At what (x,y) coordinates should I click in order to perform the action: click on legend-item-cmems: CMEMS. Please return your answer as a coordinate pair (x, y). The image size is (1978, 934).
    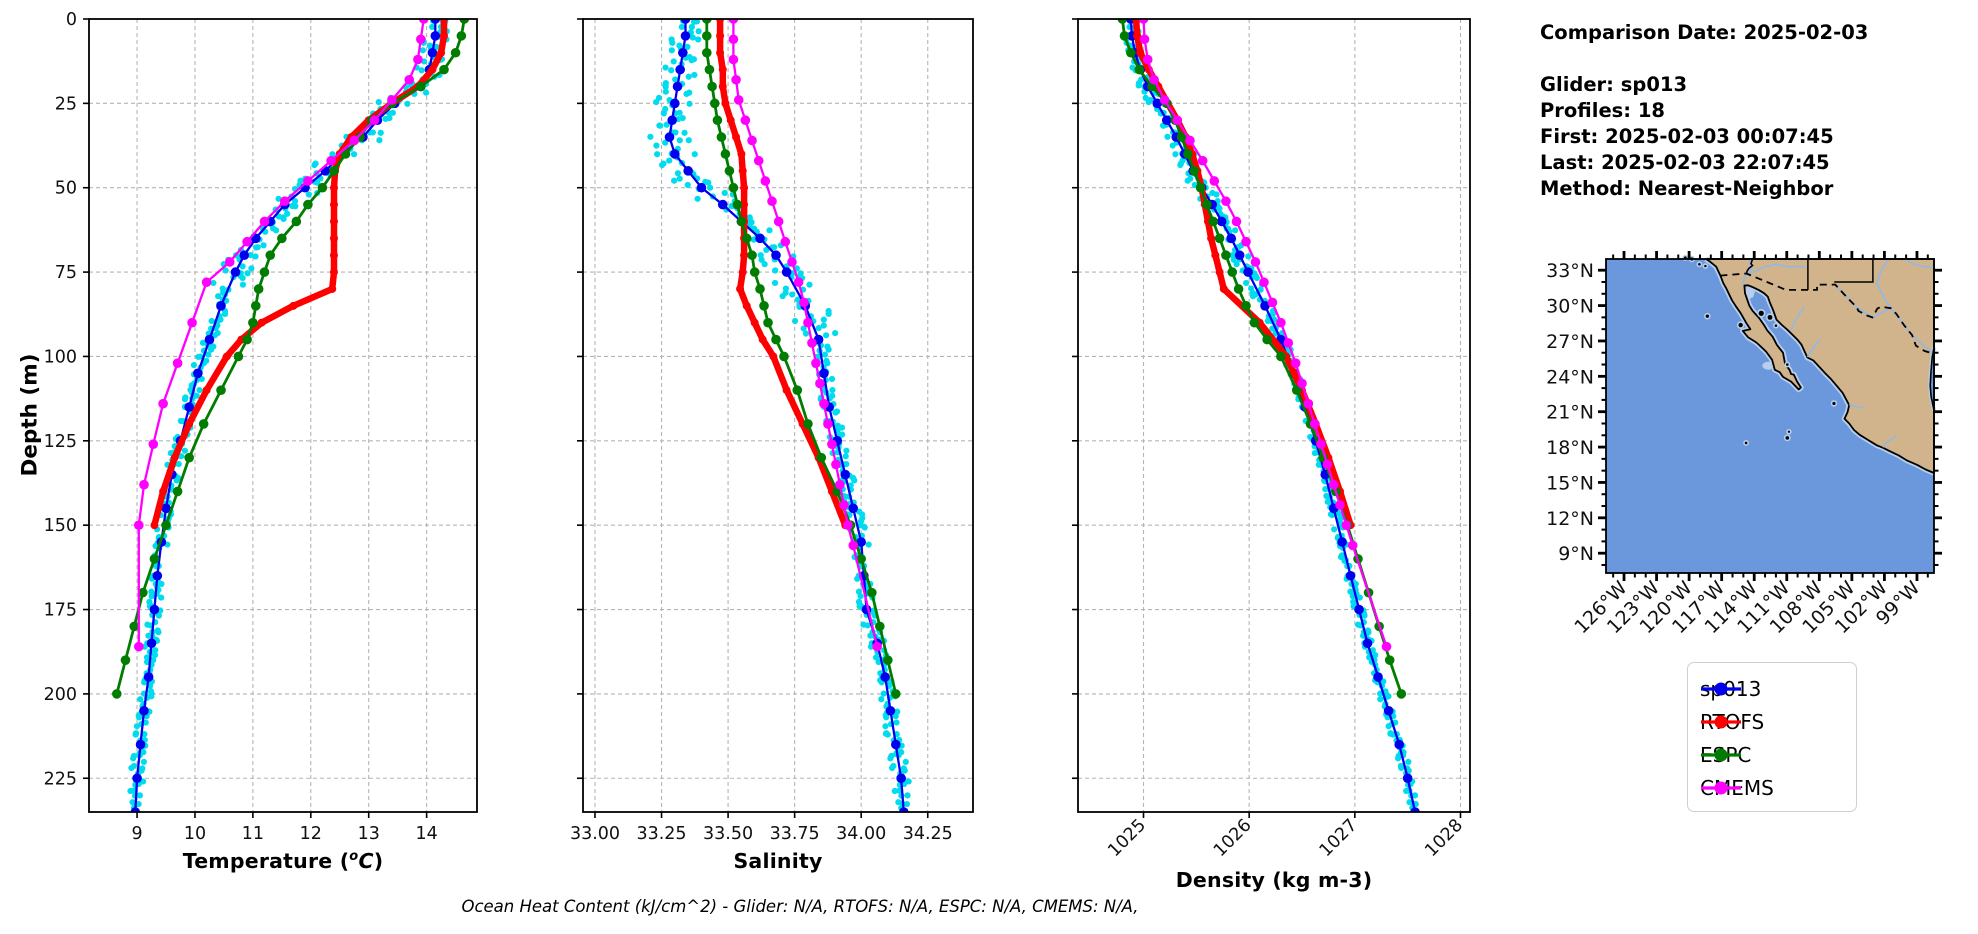
    Looking at the image, I should click on (1771, 787).